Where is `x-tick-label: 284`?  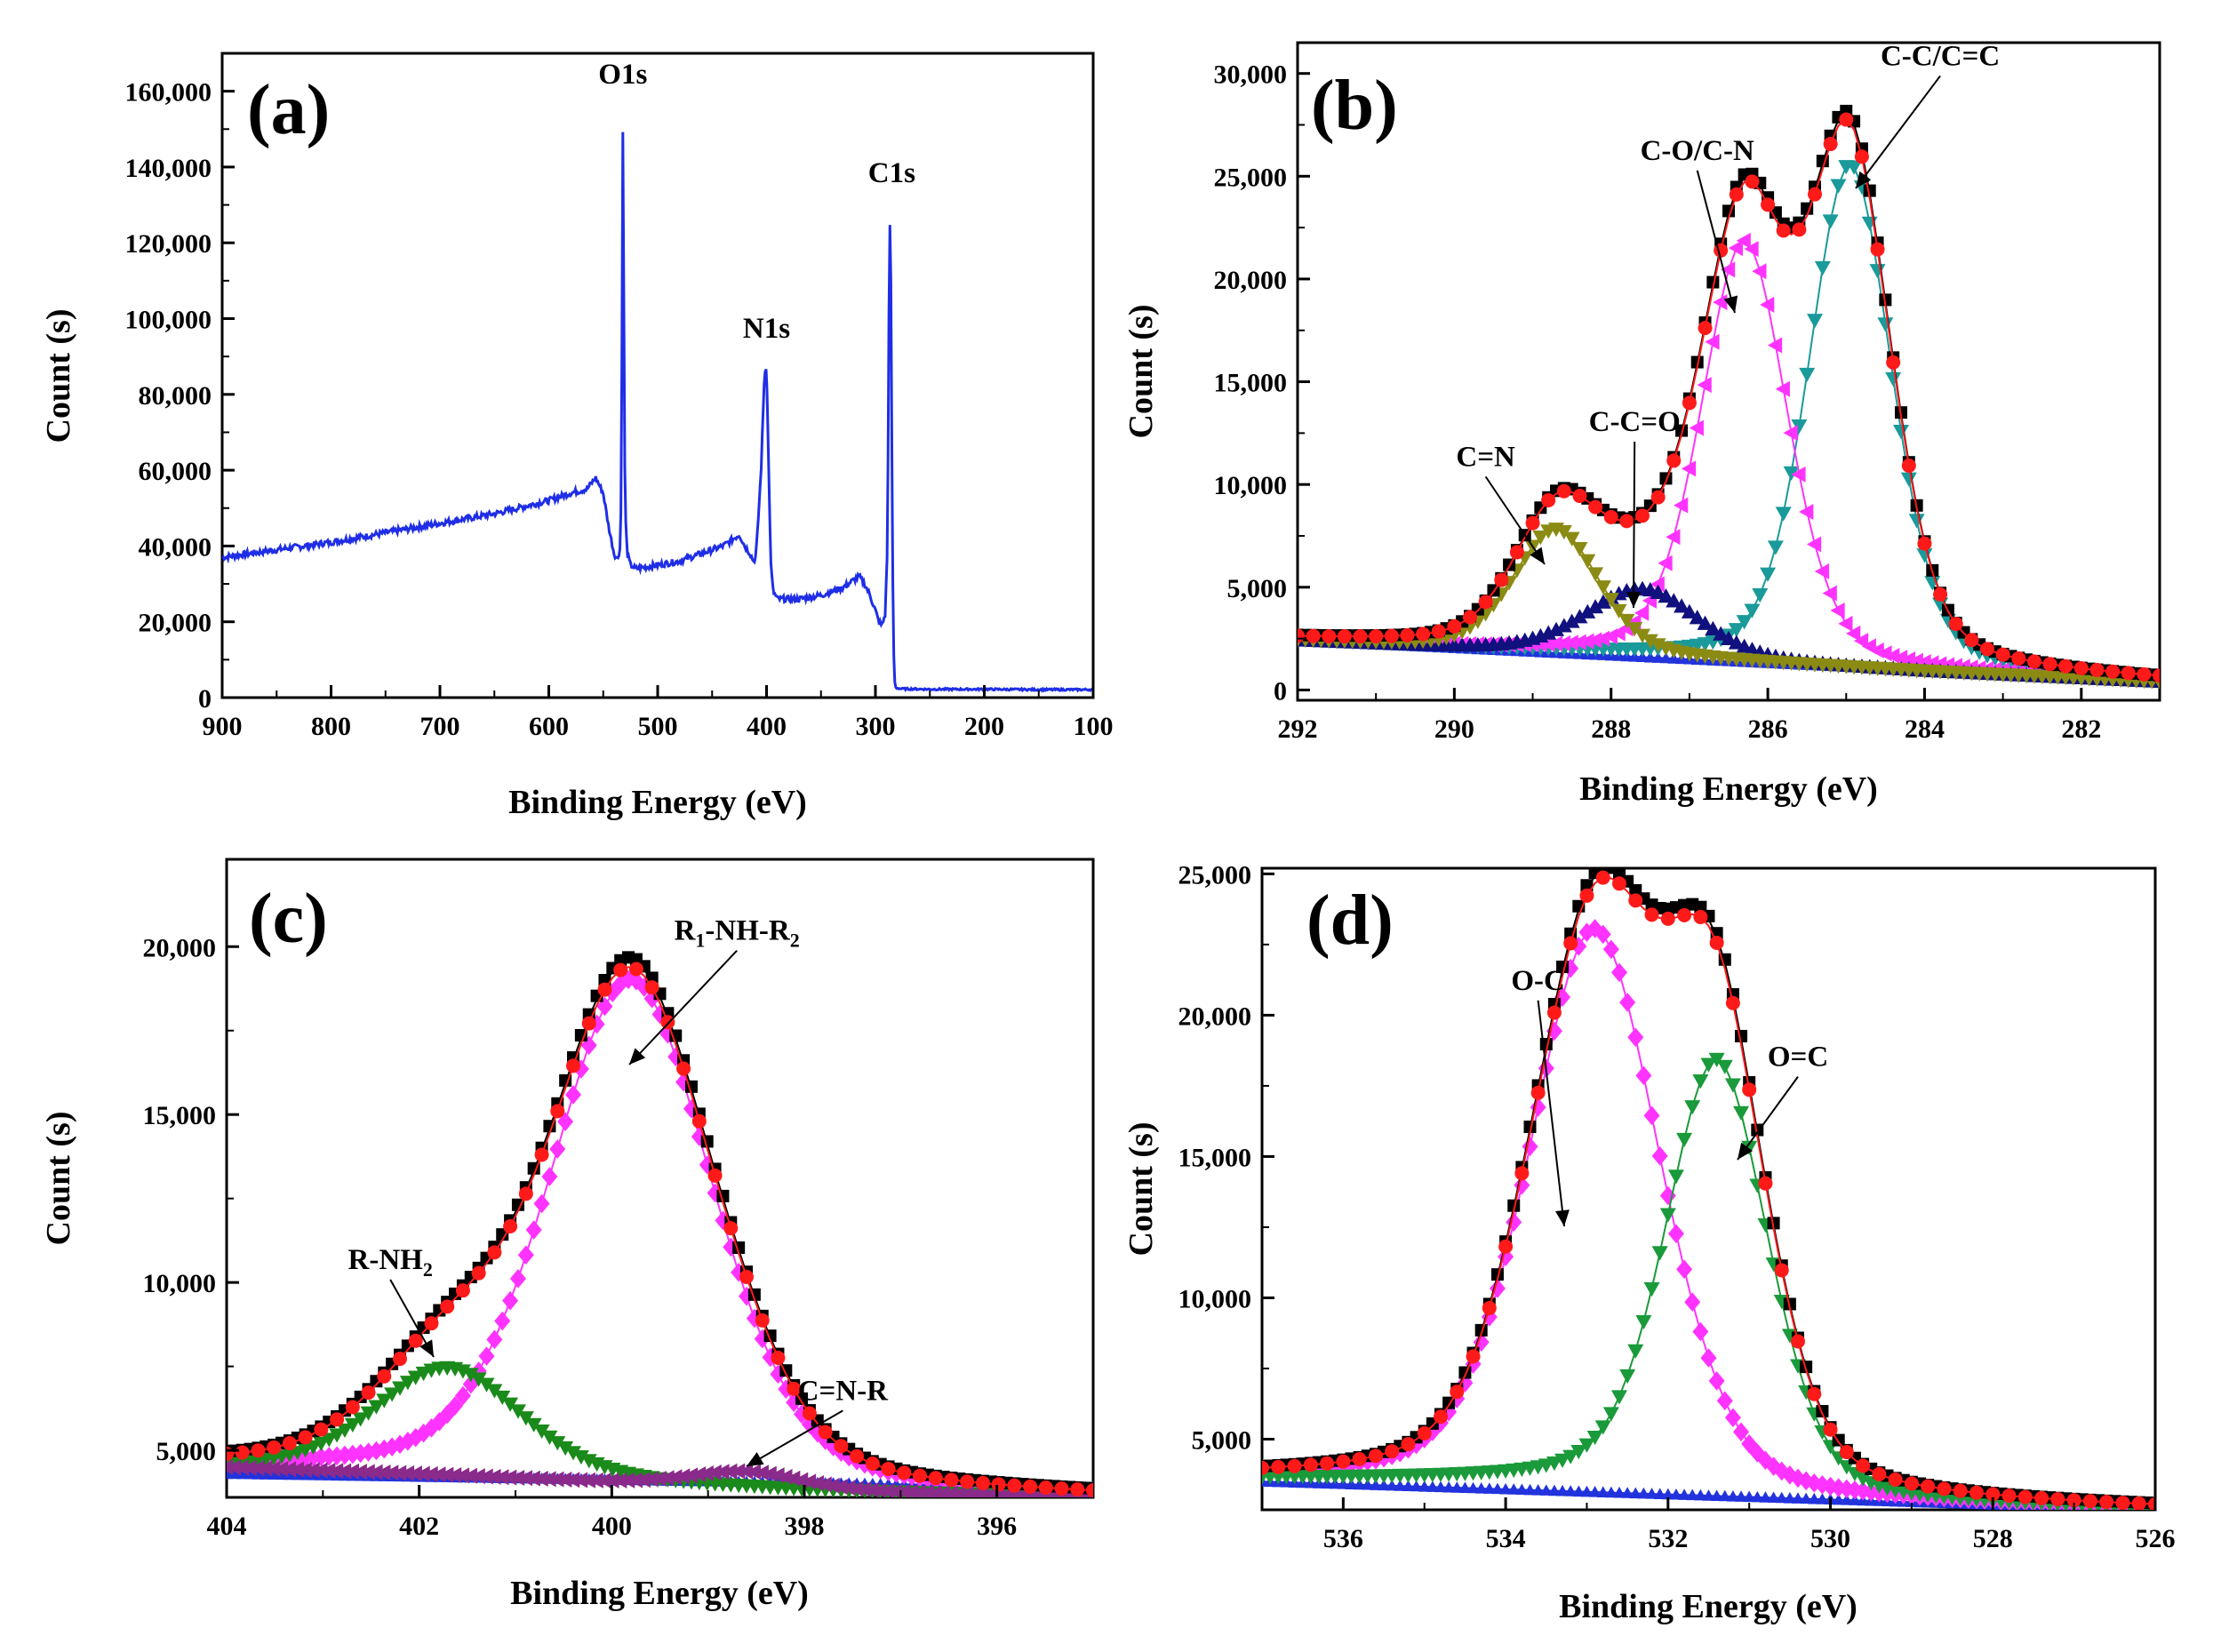
x-tick-label: 284 is located at coordinates (1925, 729).